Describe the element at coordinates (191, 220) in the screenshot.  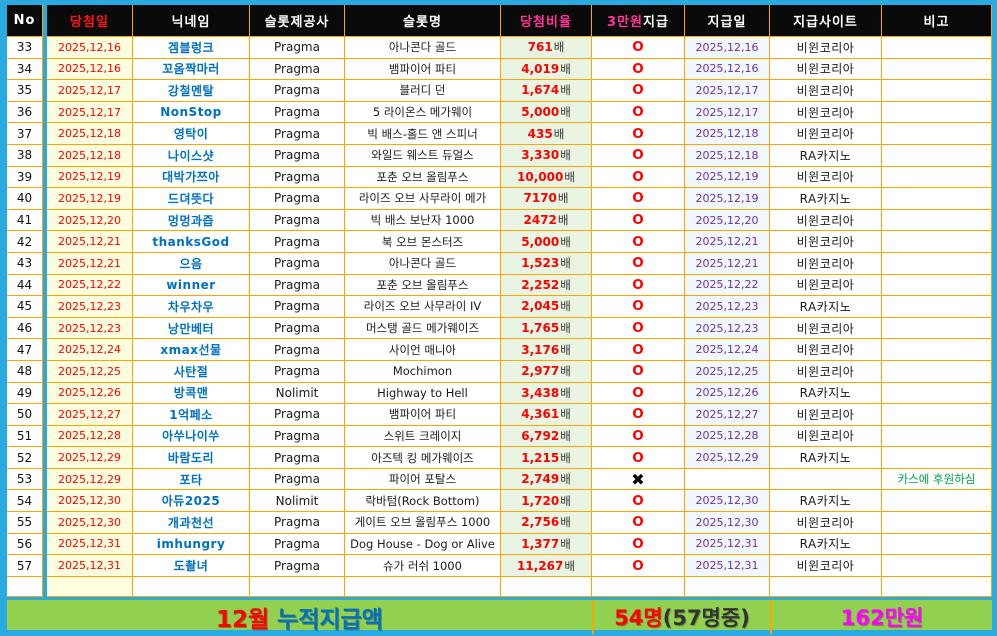
I see `cell-nickname: 멍멍과즙` at that location.